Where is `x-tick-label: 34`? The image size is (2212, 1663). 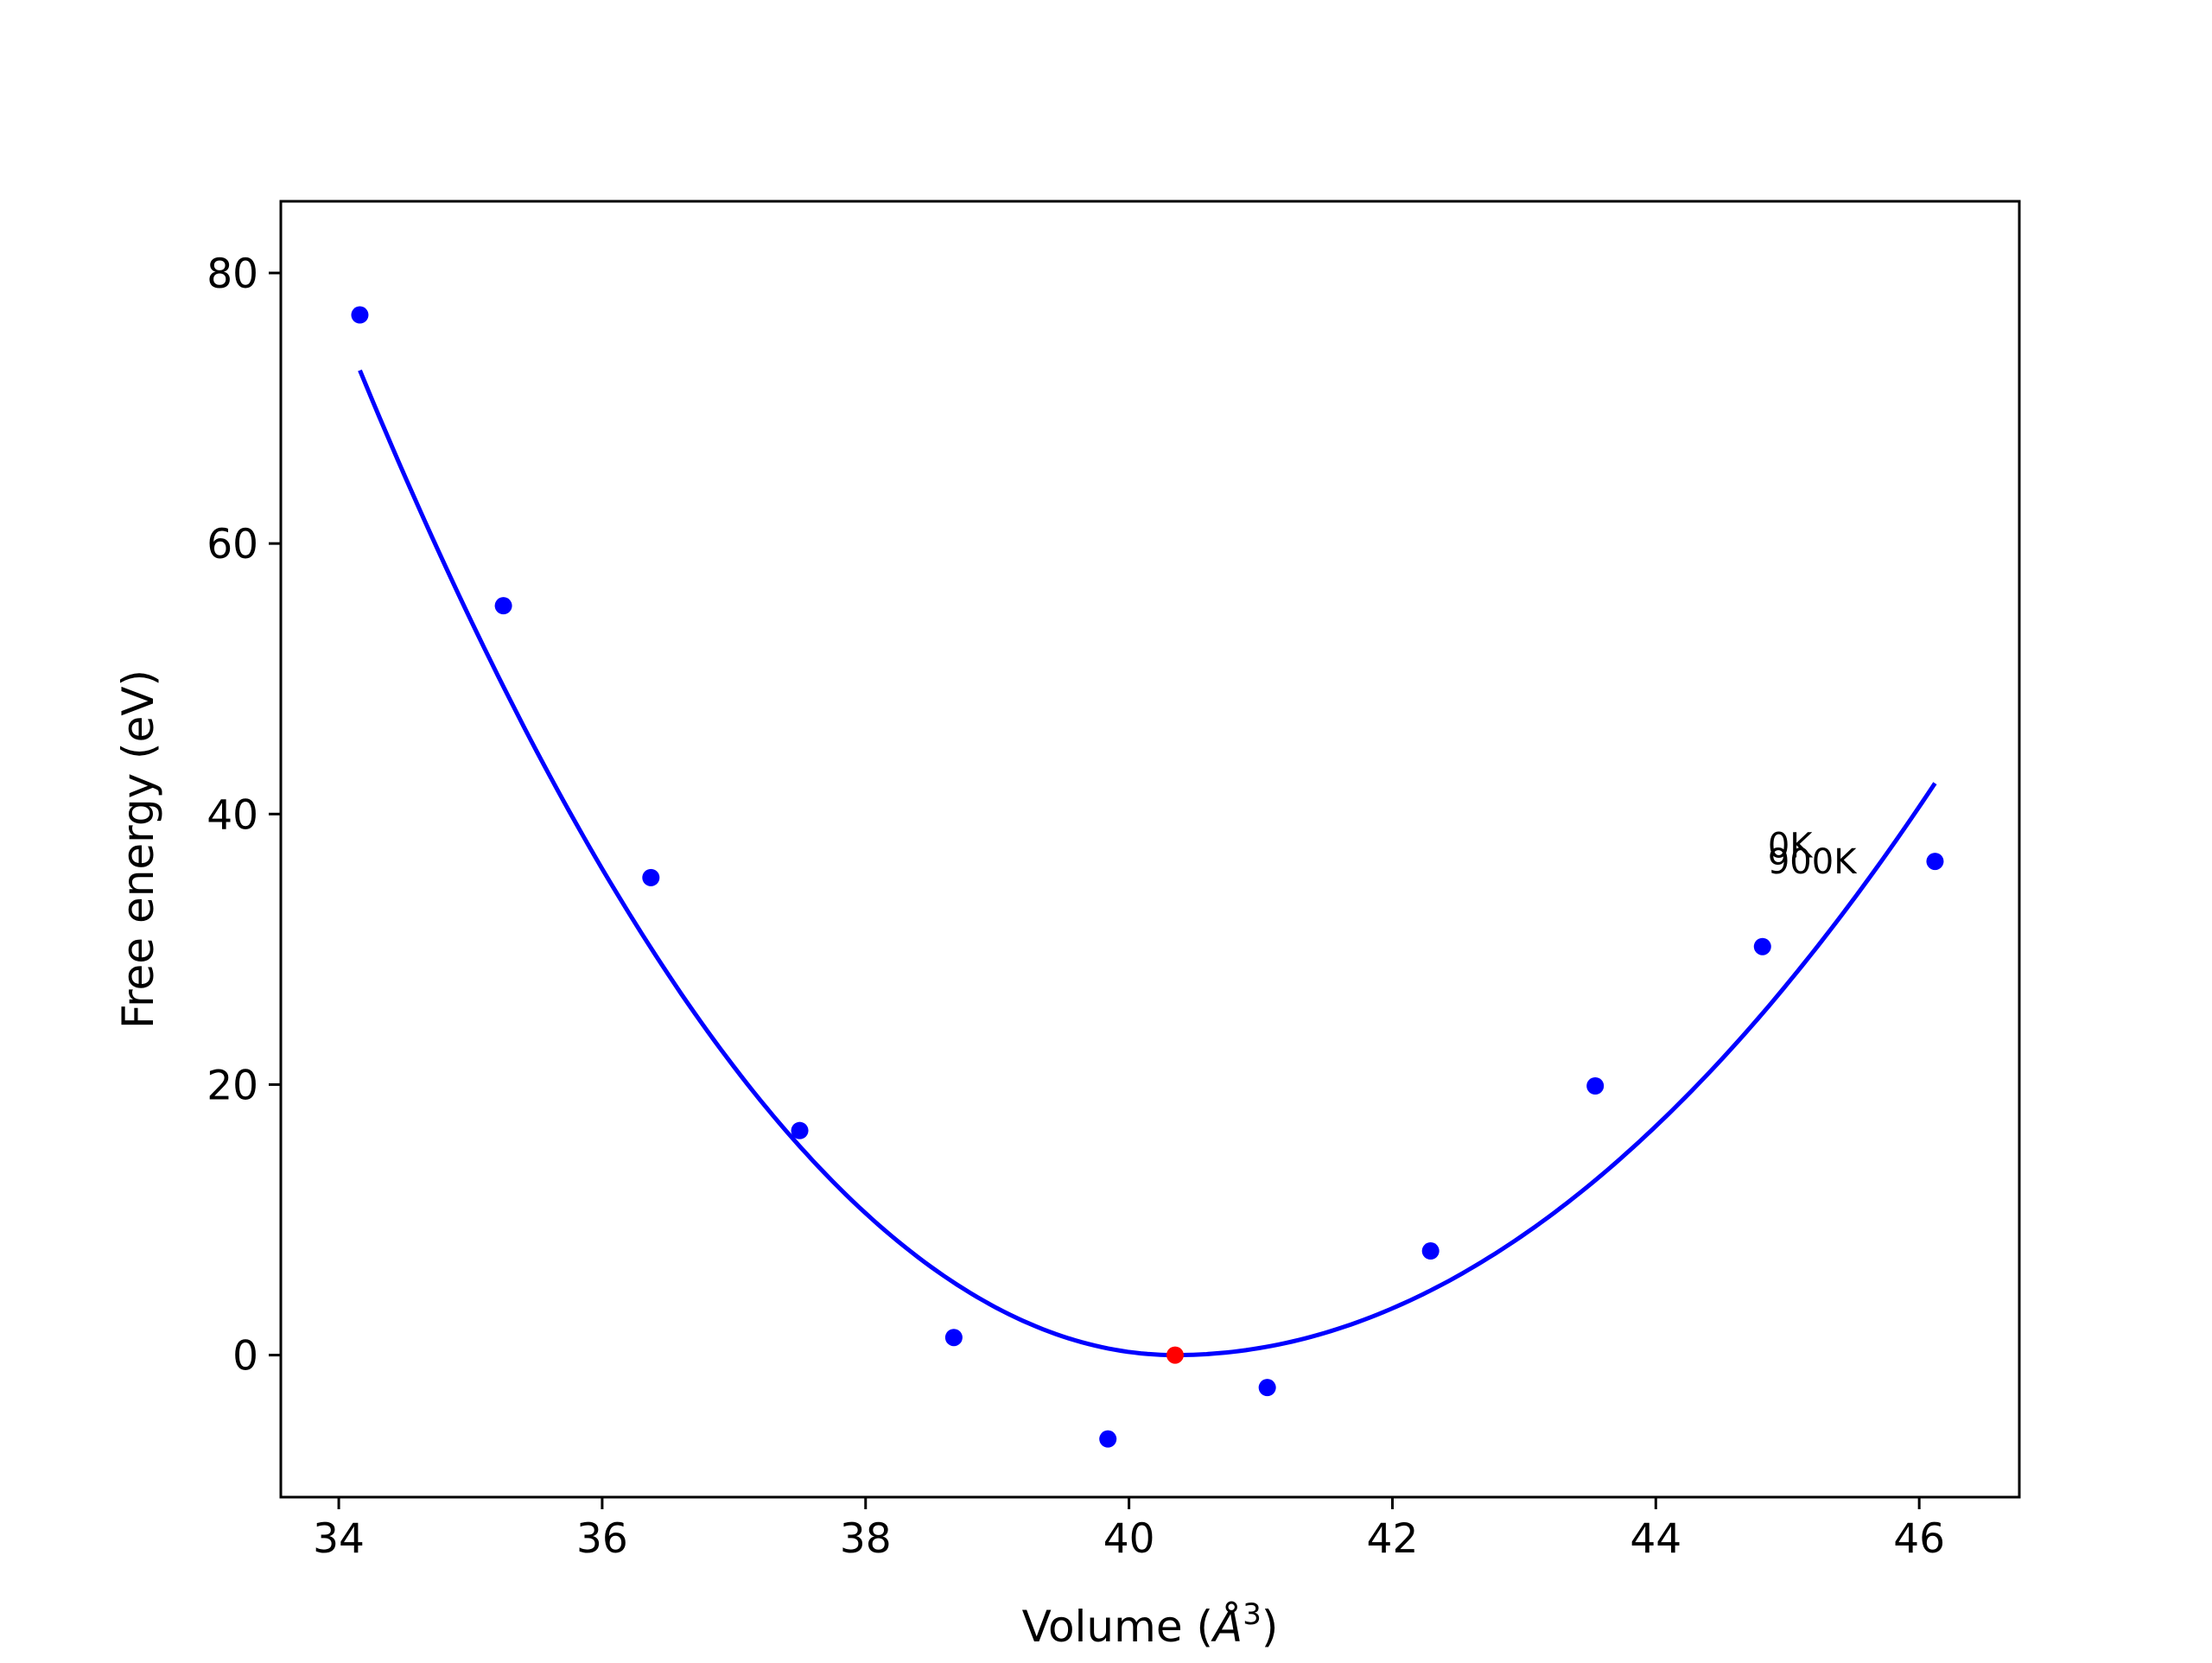 x-tick-label: 34 is located at coordinates (339, 1539).